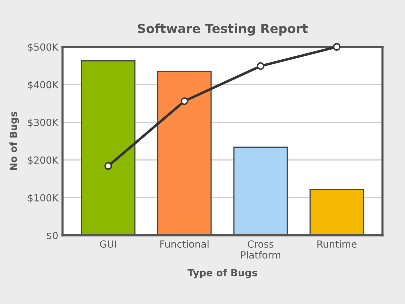 This screenshot has height=304, width=405. I want to click on x-tick-label: Runtime, so click(337, 244).